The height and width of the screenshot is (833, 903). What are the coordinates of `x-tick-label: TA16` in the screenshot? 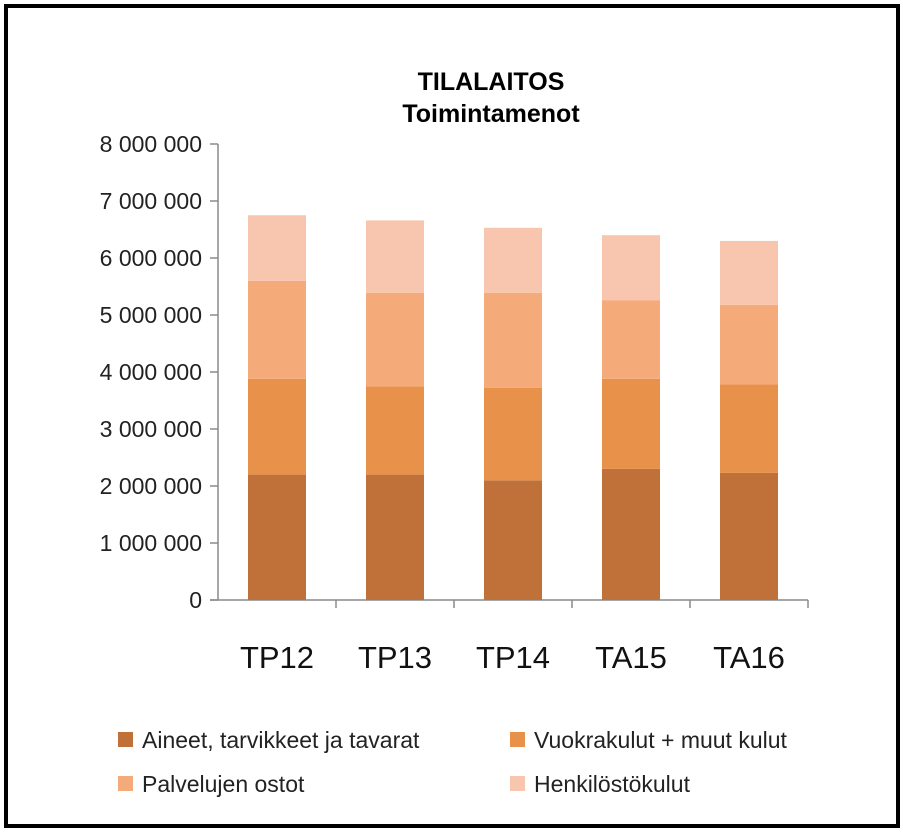 It's located at (749, 657).